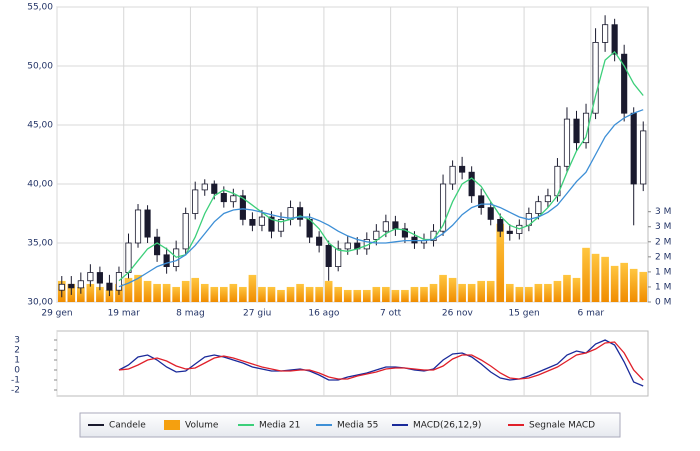  I want to click on macd-panel, so click(352, 363).